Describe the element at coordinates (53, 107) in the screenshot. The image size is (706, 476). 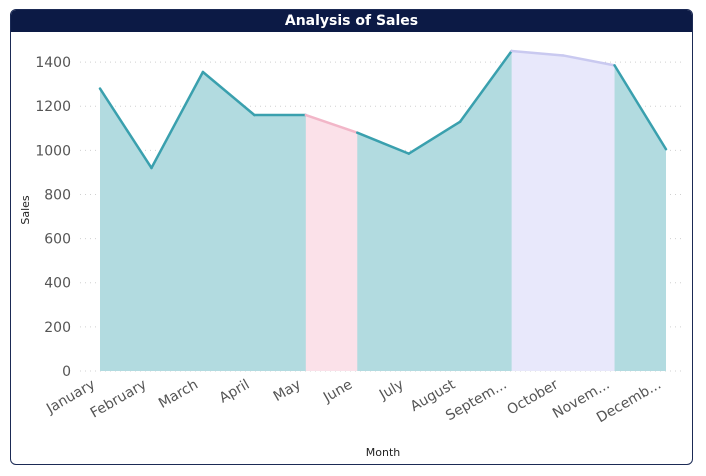
I see `y-tick-label: 1200` at that location.